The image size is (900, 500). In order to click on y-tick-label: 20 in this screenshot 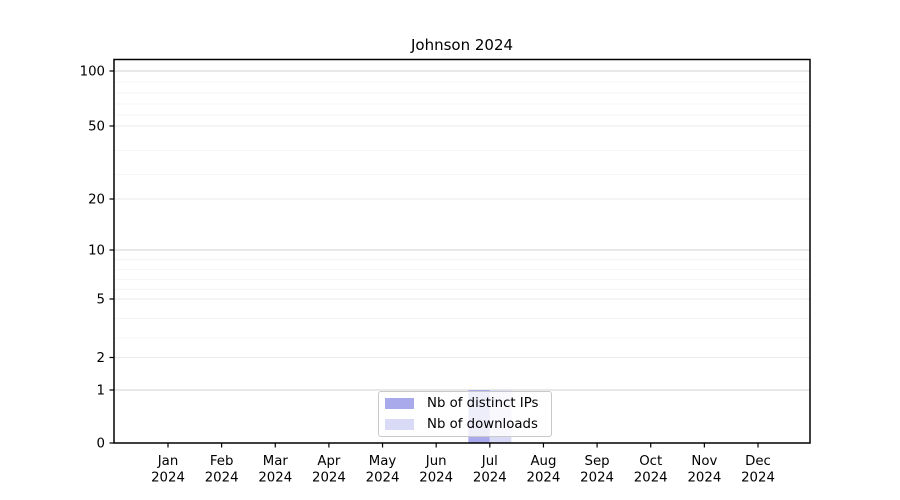, I will do `click(96, 200)`.